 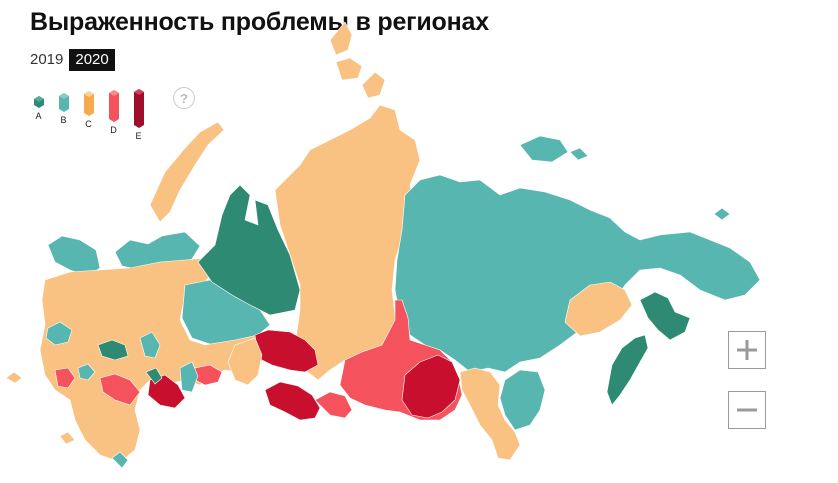 What do you see at coordinates (63, 120) in the screenshot?
I see `legend-label: B` at bounding box center [63, 120].